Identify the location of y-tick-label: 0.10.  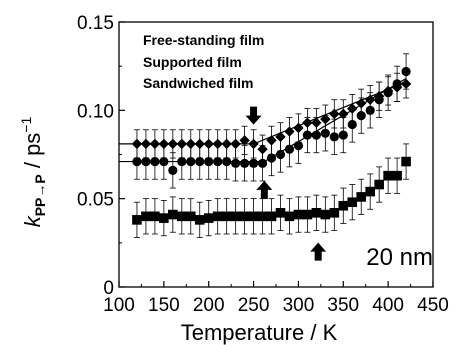
(95, 111).